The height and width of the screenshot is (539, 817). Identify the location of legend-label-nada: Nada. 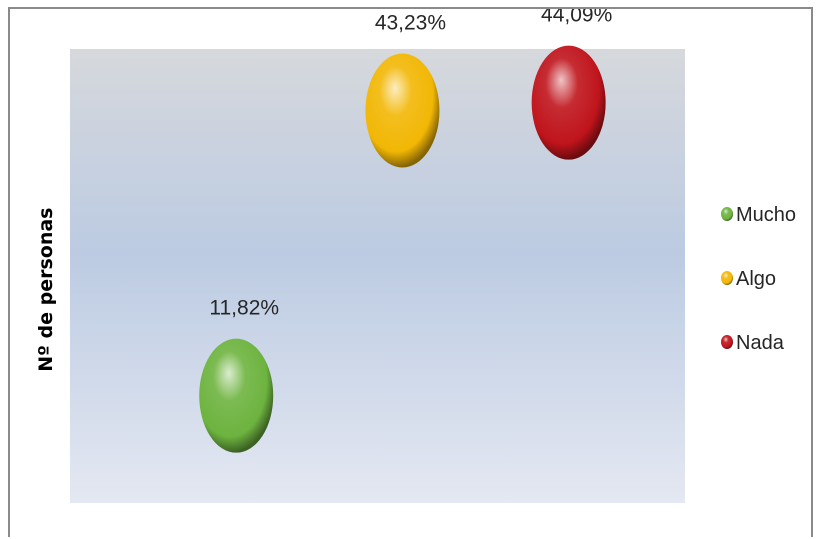
(760, 343).